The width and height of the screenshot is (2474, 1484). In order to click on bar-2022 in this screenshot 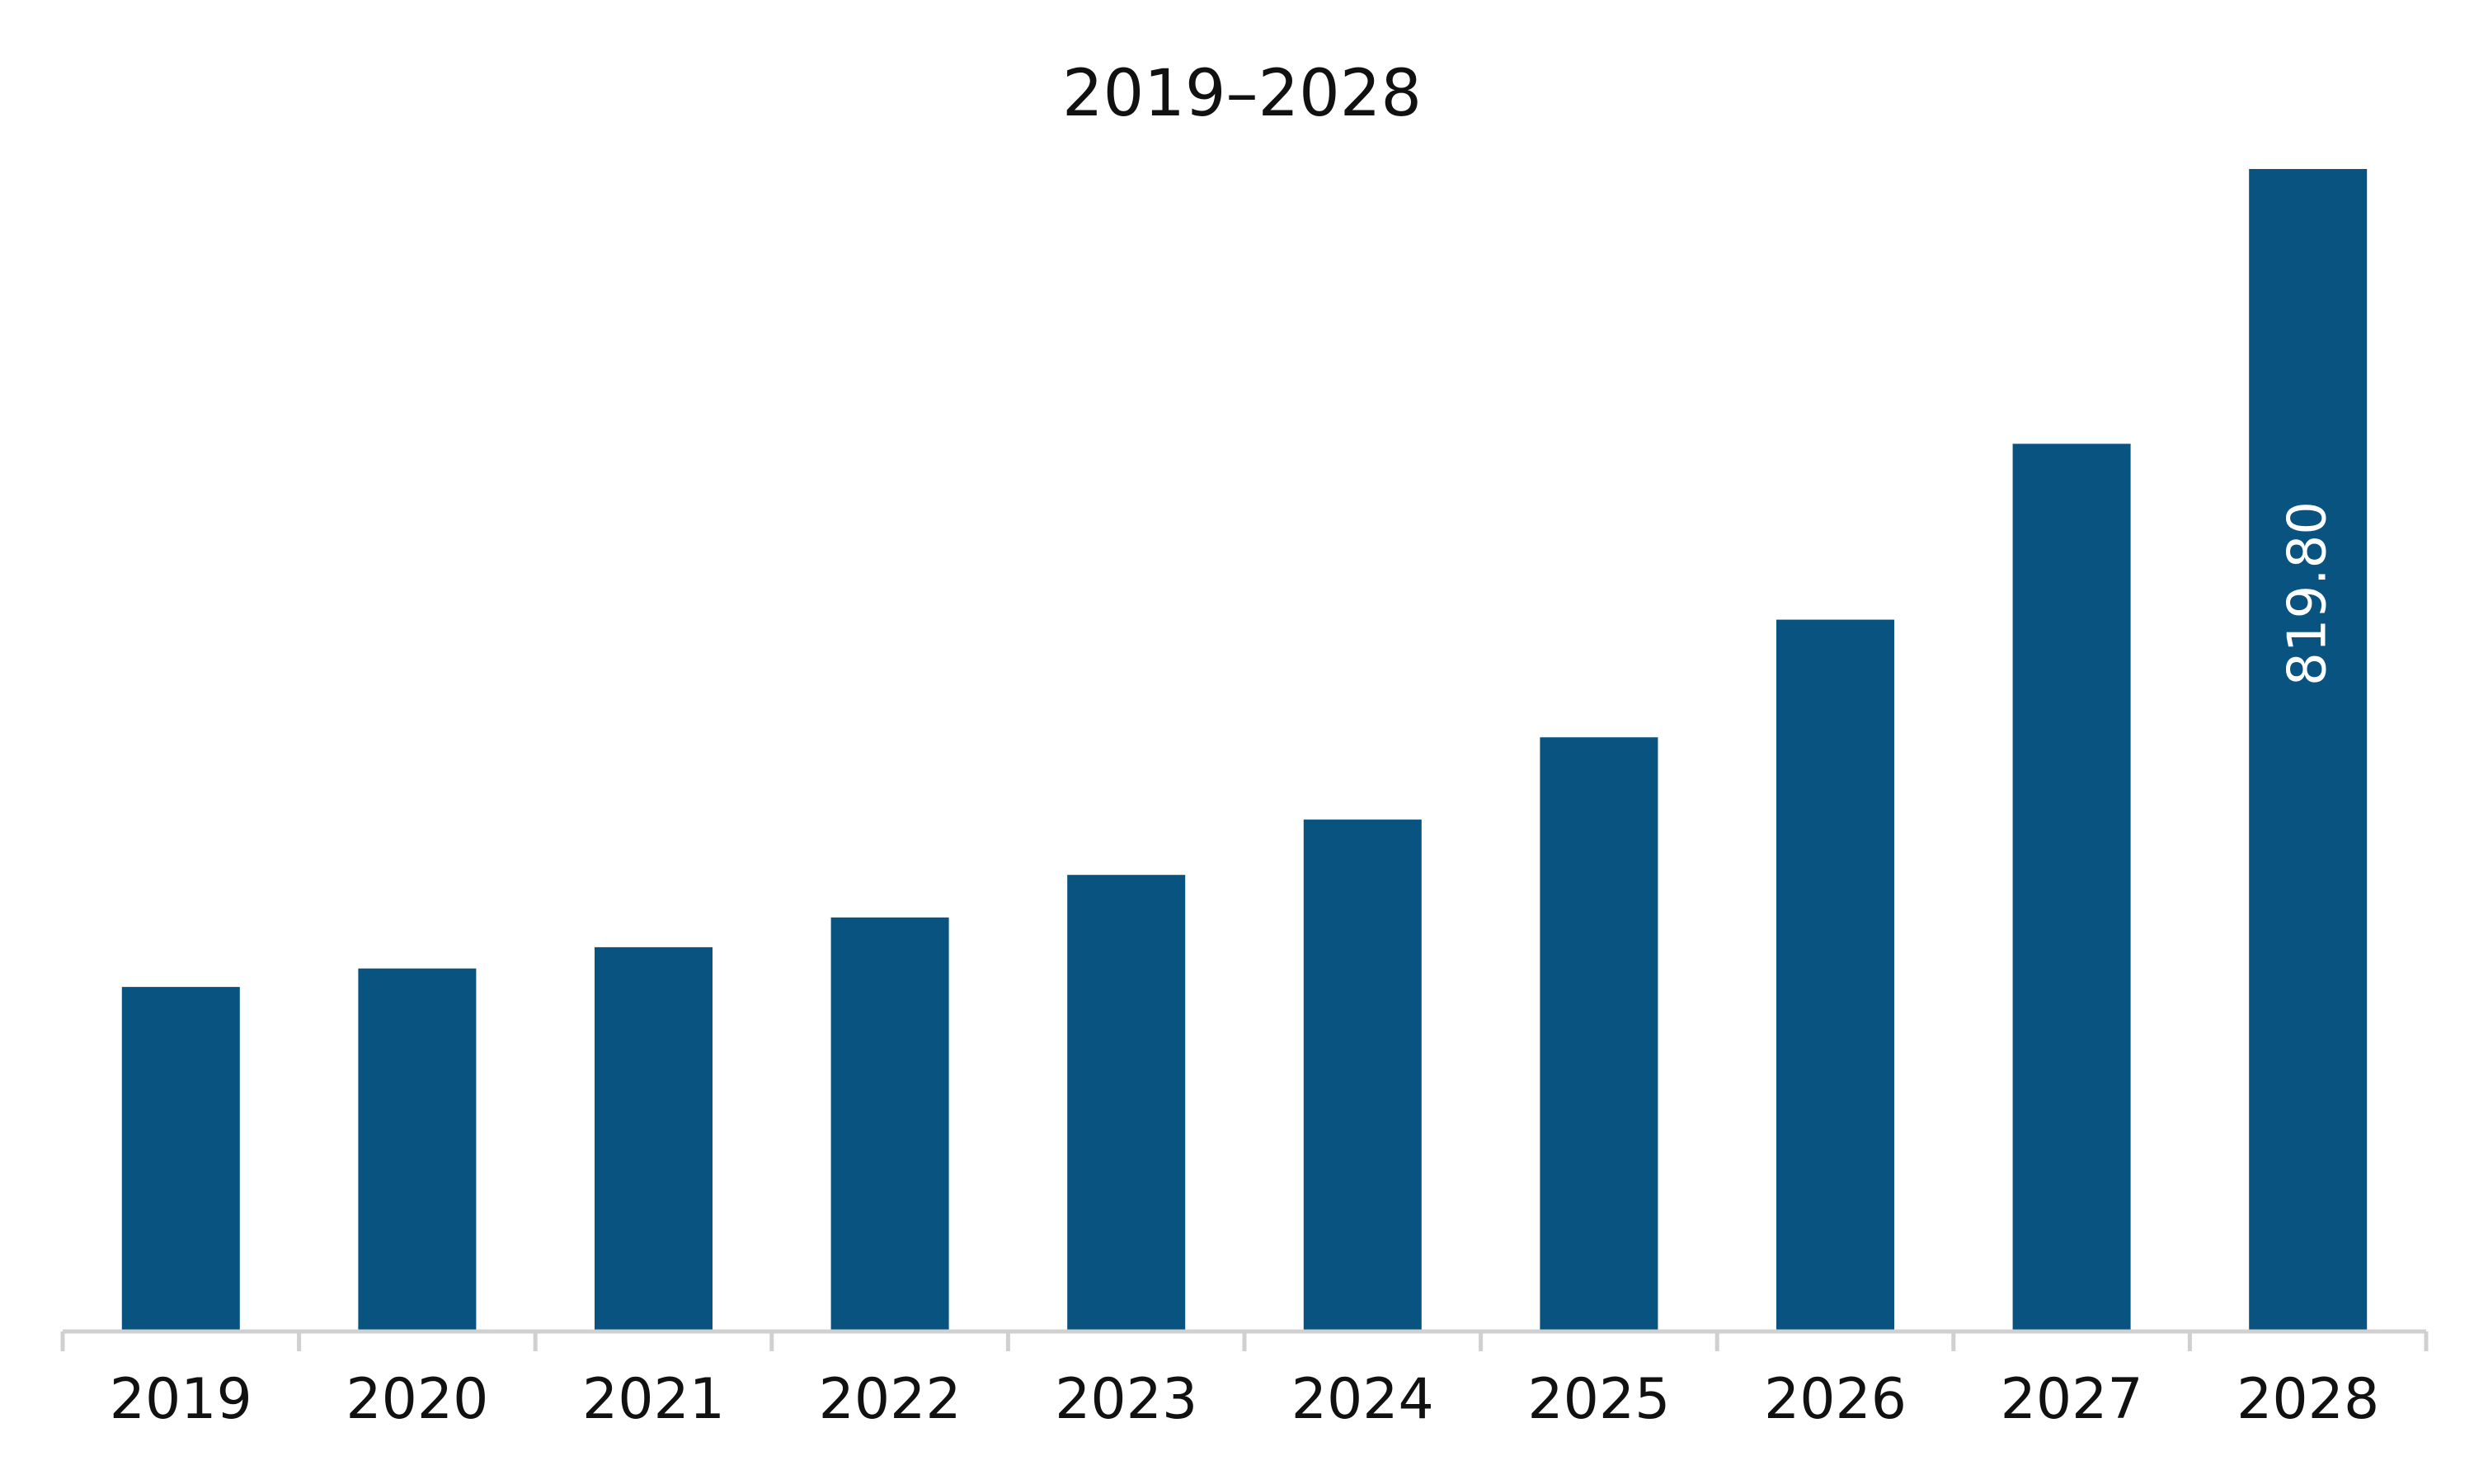, I will do `click(889, 1124)`.